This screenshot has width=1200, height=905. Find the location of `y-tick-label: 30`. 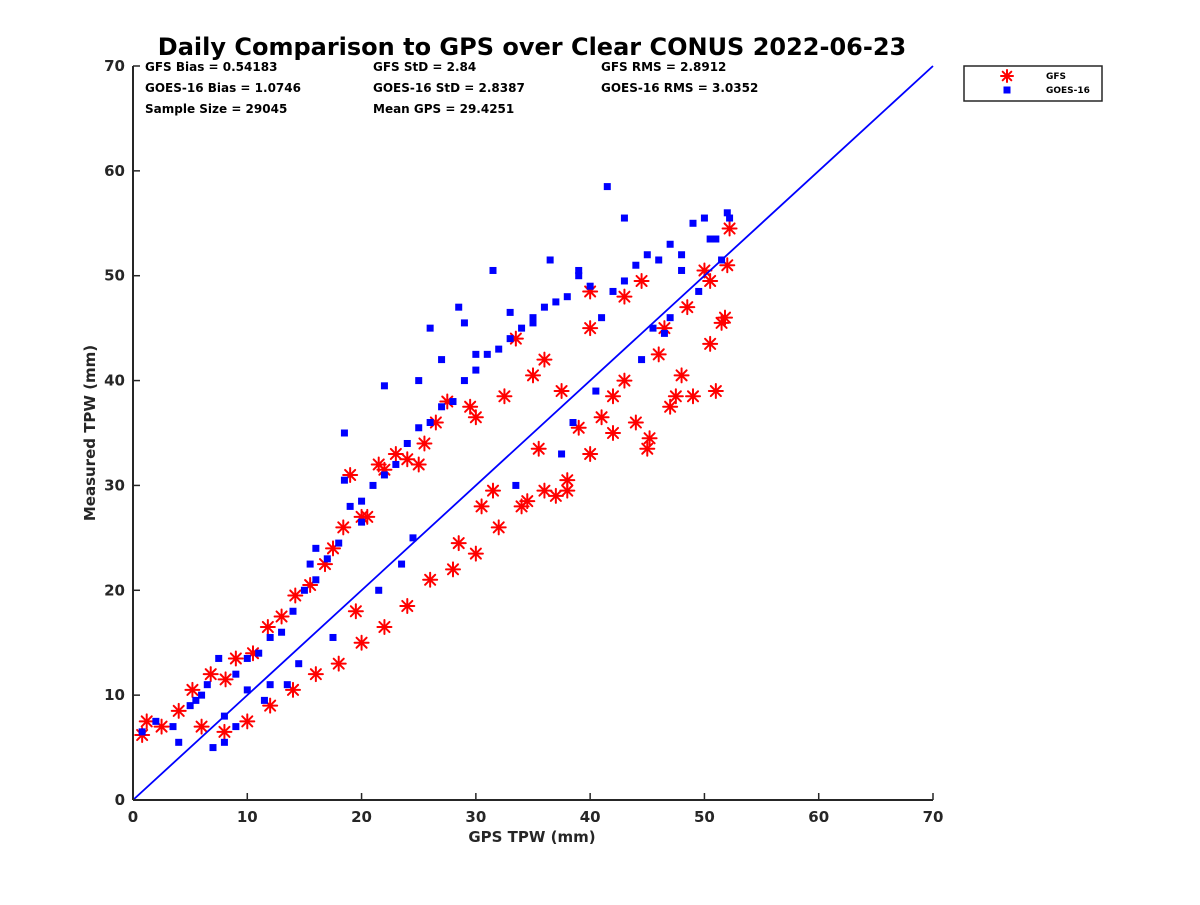

y-tick-label: 30 is located at coordinates (114, 485).